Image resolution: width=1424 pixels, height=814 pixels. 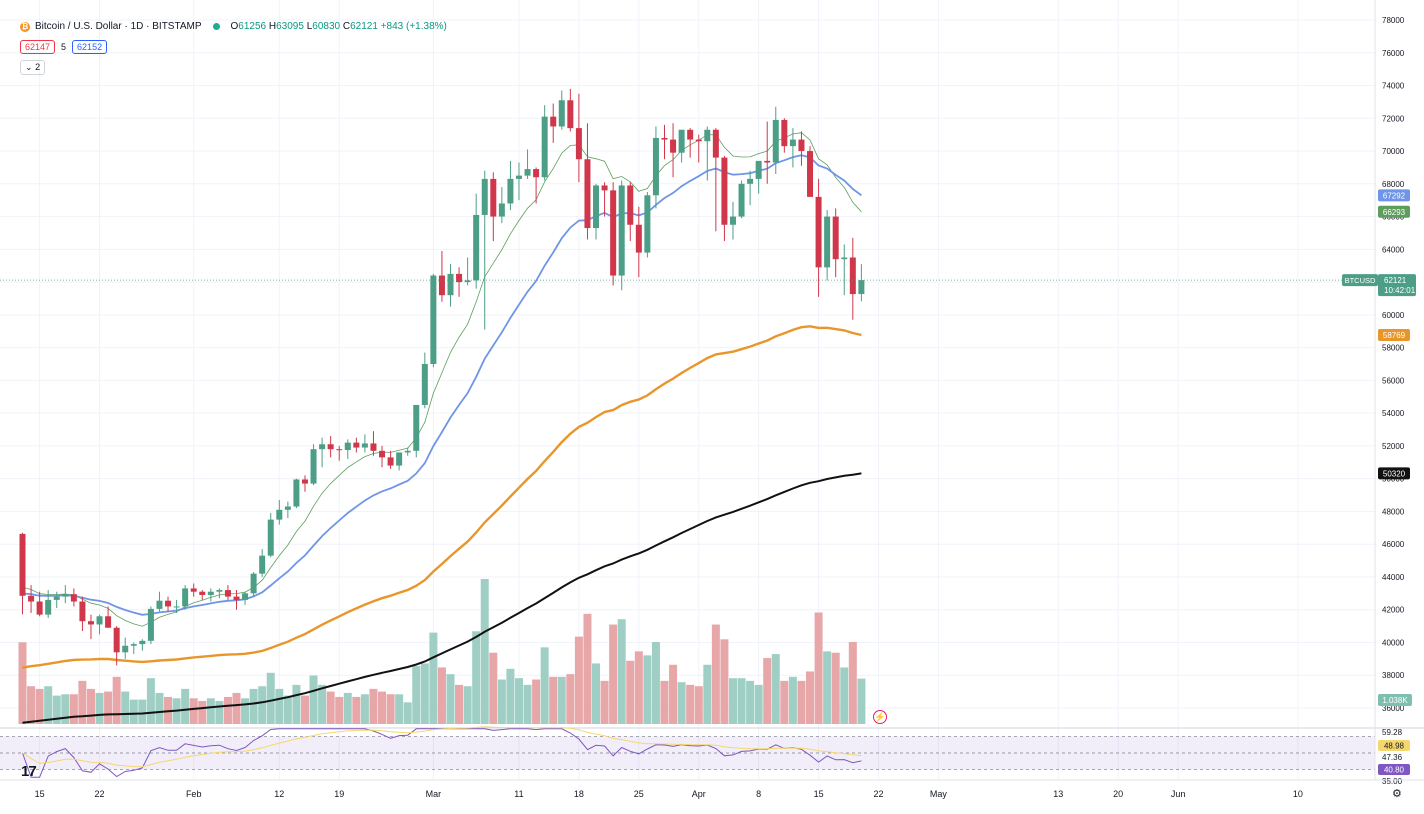 What do you see at coordinates (1397, 794) in the screenshot?
I see `gear-icon: ⚙` at bounding box center [1397, 794].